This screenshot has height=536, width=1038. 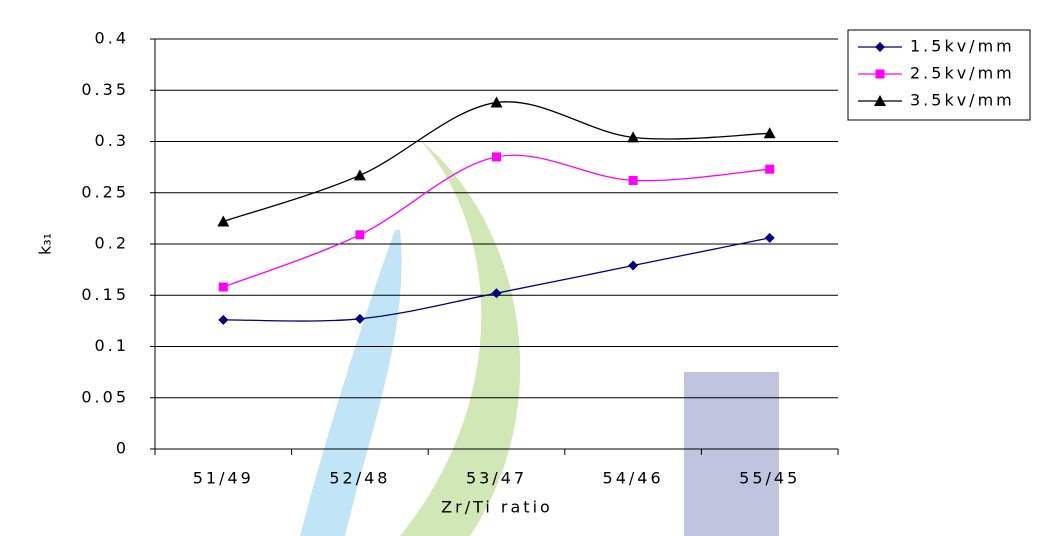 I want to click on y-tick-label: 0.25, so click(x=105, y=191).